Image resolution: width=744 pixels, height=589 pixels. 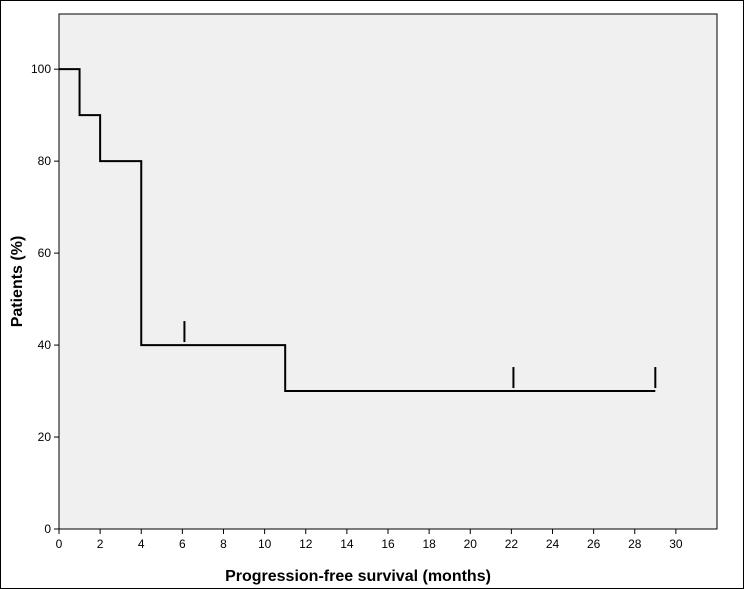 I want to click on x-tick-label: 4, so click(x=141, y=544).